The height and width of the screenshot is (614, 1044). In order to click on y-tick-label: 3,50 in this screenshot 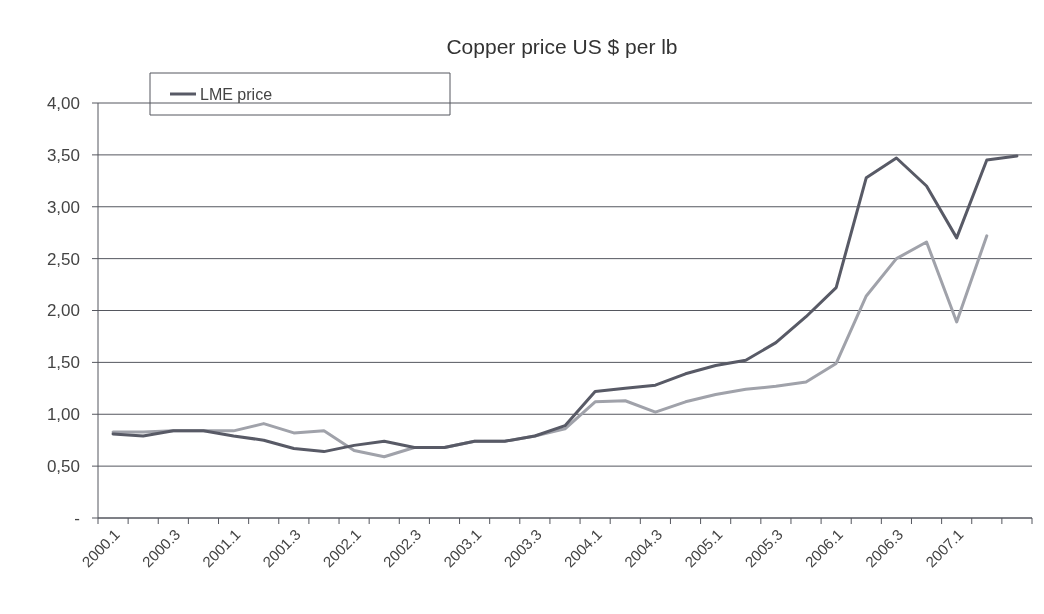, I will do `click(63, 155)`.